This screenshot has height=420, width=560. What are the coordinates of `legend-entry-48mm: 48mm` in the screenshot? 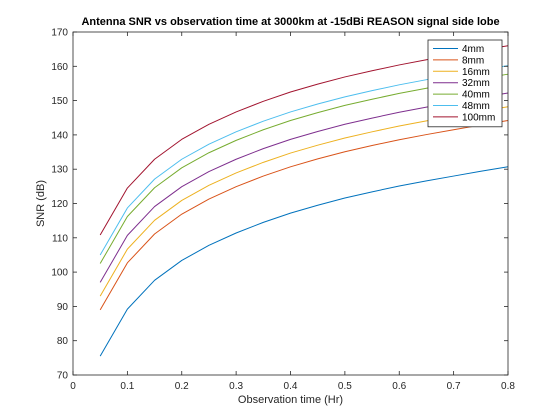 It's located at (476, 106).